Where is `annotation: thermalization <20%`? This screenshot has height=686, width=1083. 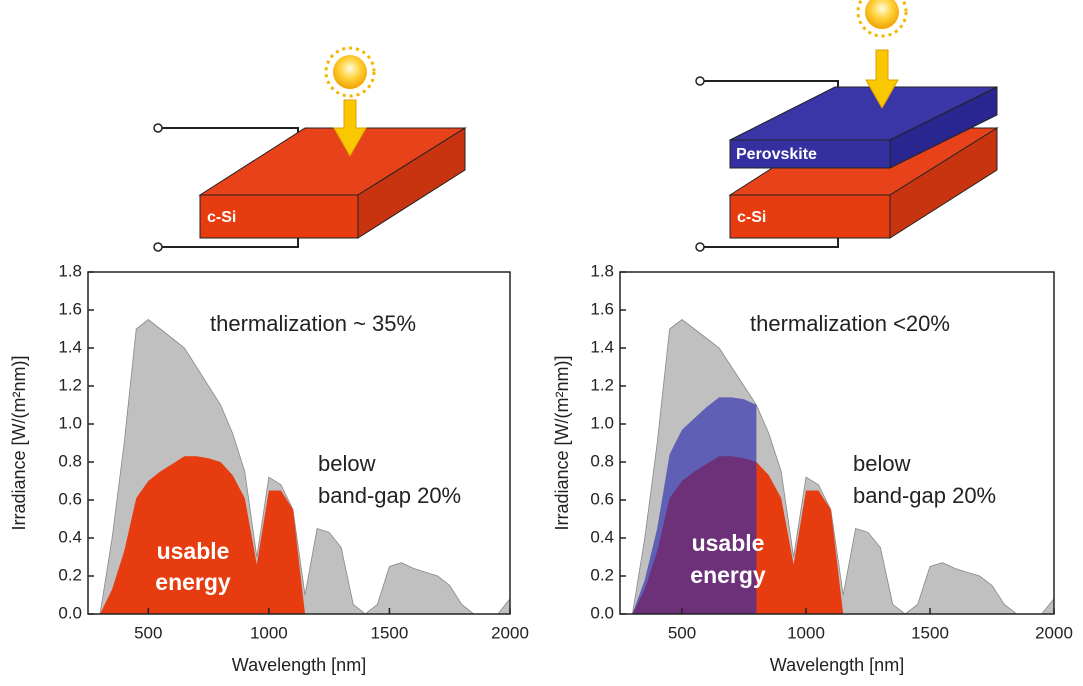
annotation: thermalization <20% is located at coordinates (850, 323).